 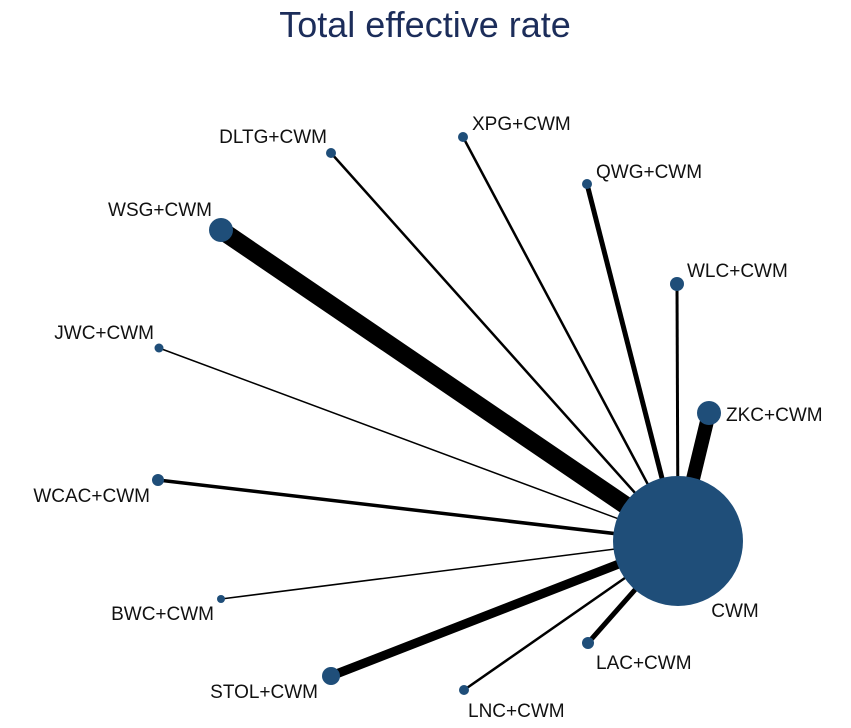 What do you see at coordinates (104, 333) in the screenshot?
I see `node-label-jwc: JWC+CWM` at bounding box center [104, 333].